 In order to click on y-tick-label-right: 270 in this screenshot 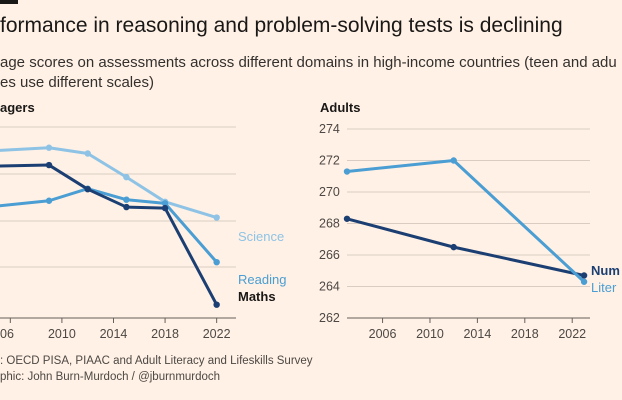, I will do `click(329, 192)`.